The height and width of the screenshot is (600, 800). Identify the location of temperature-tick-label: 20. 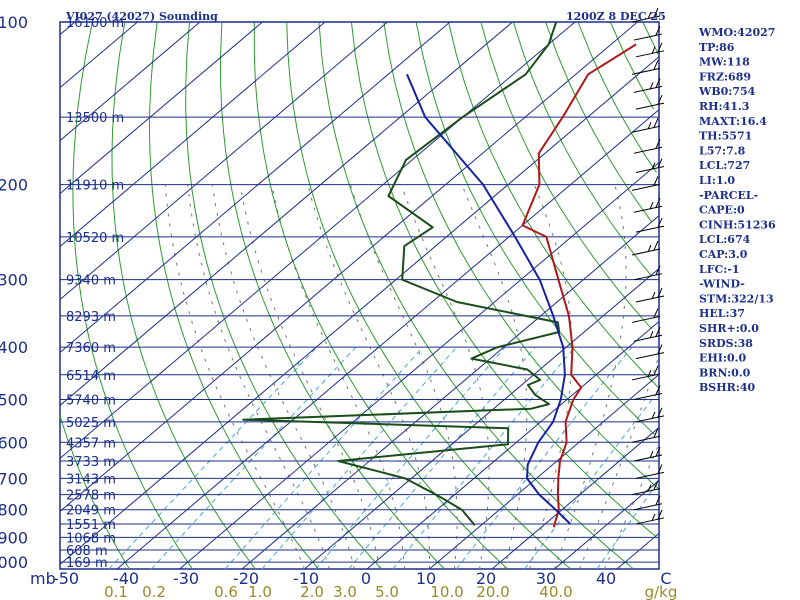
(486, 578).